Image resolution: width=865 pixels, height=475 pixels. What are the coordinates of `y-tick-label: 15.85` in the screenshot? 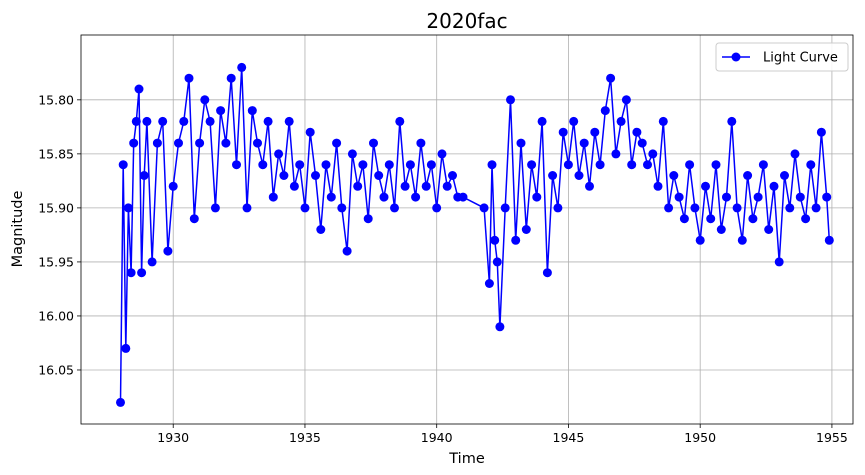 It's located at (56, 153).